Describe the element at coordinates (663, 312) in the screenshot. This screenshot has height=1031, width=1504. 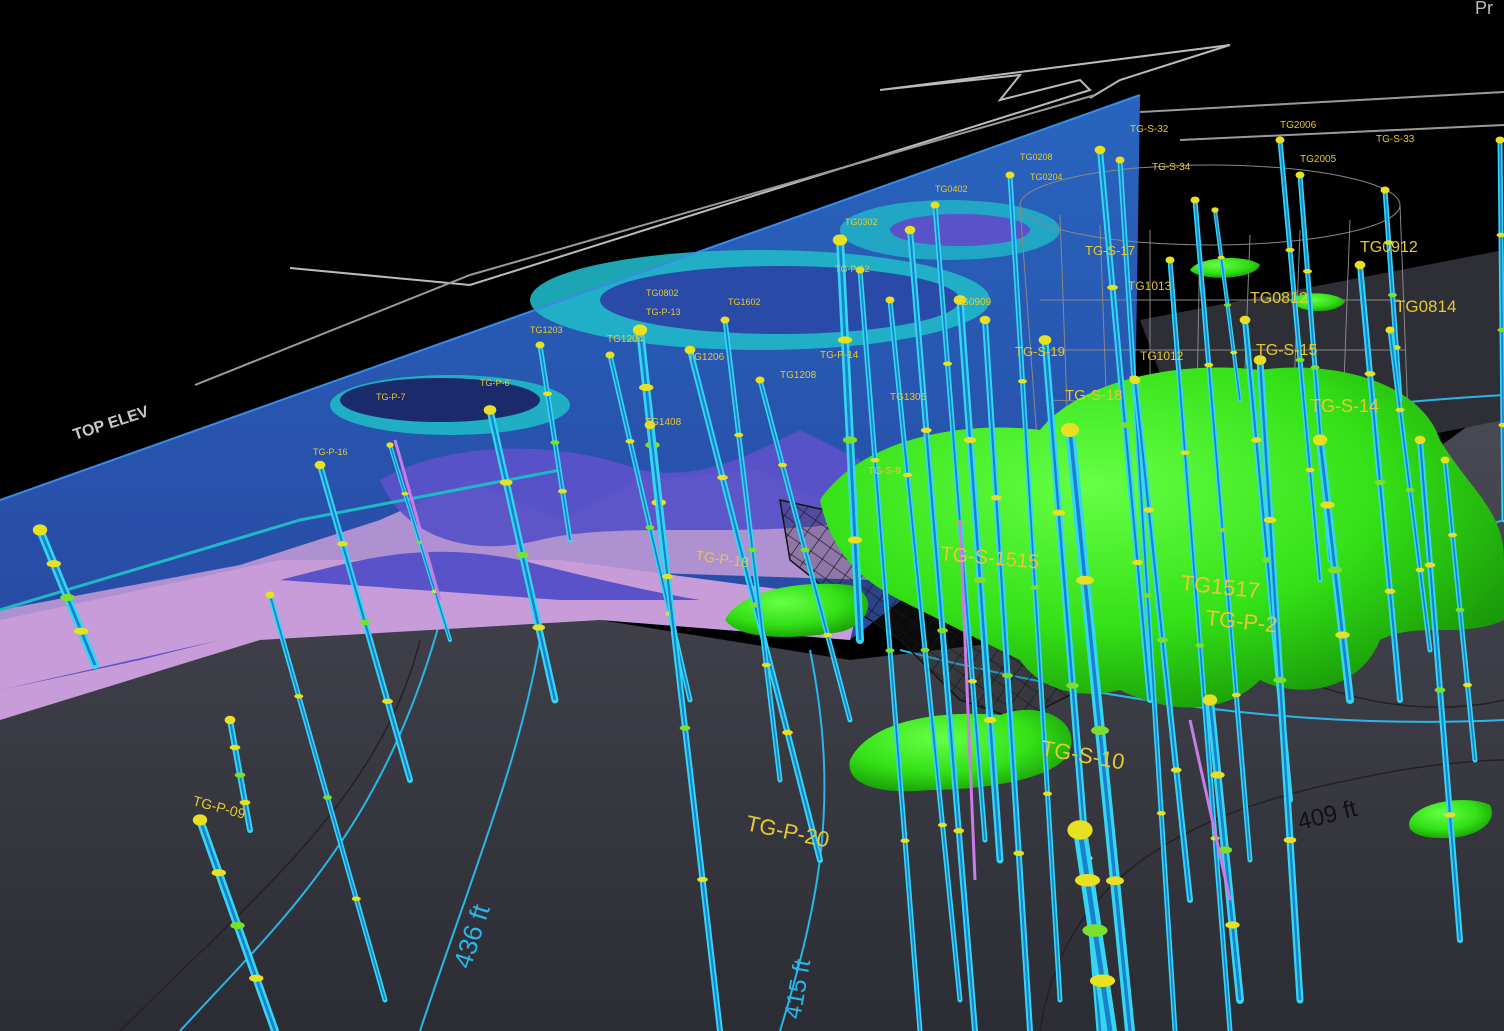
I see `well-label: TG-P-13` at that location.